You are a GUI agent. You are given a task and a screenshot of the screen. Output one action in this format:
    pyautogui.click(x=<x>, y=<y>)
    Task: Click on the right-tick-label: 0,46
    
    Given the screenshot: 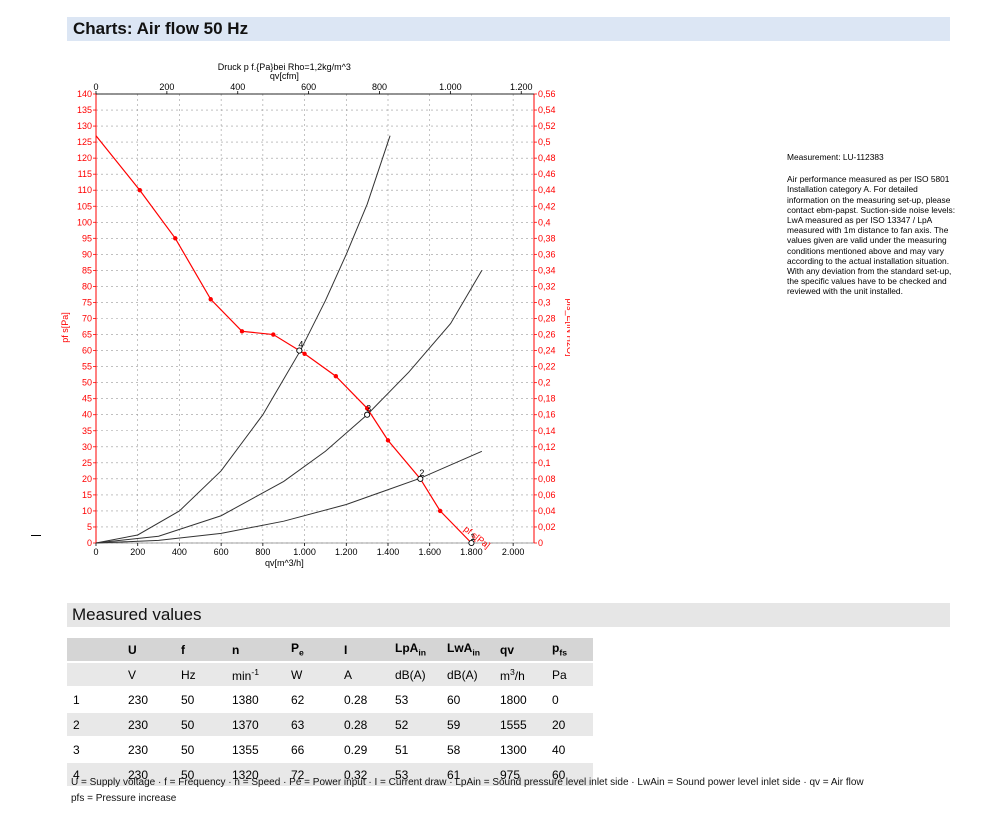 What is the action you would take?
    pyautogui.click(x=547, y=174)
    